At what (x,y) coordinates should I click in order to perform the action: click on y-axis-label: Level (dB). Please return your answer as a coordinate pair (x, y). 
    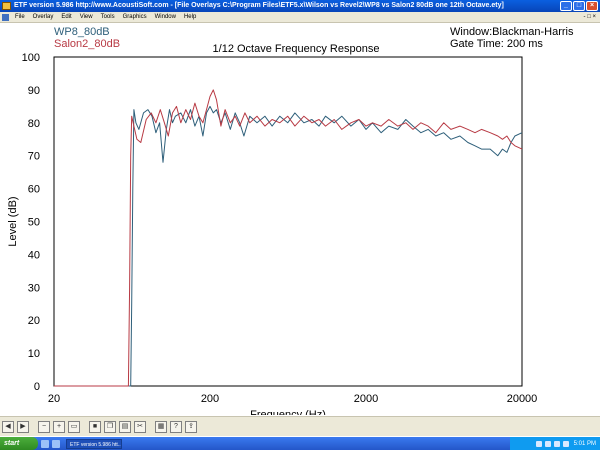
    Looking at the image, I should click on (13, 221).